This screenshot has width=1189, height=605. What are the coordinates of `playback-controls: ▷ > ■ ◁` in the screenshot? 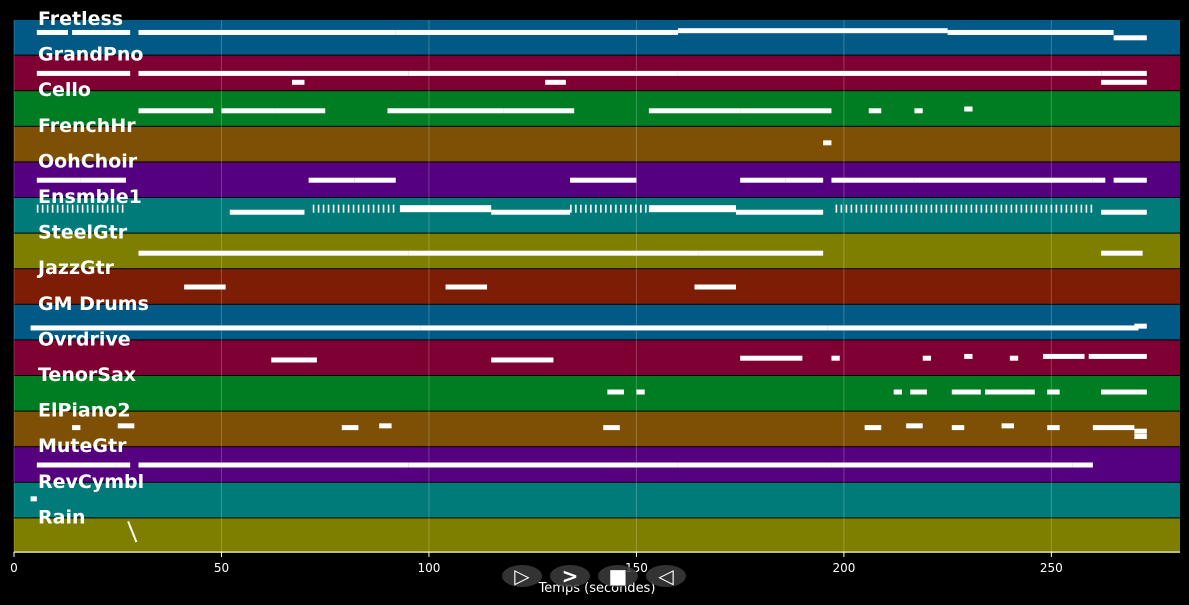 It's located at (594, 576).